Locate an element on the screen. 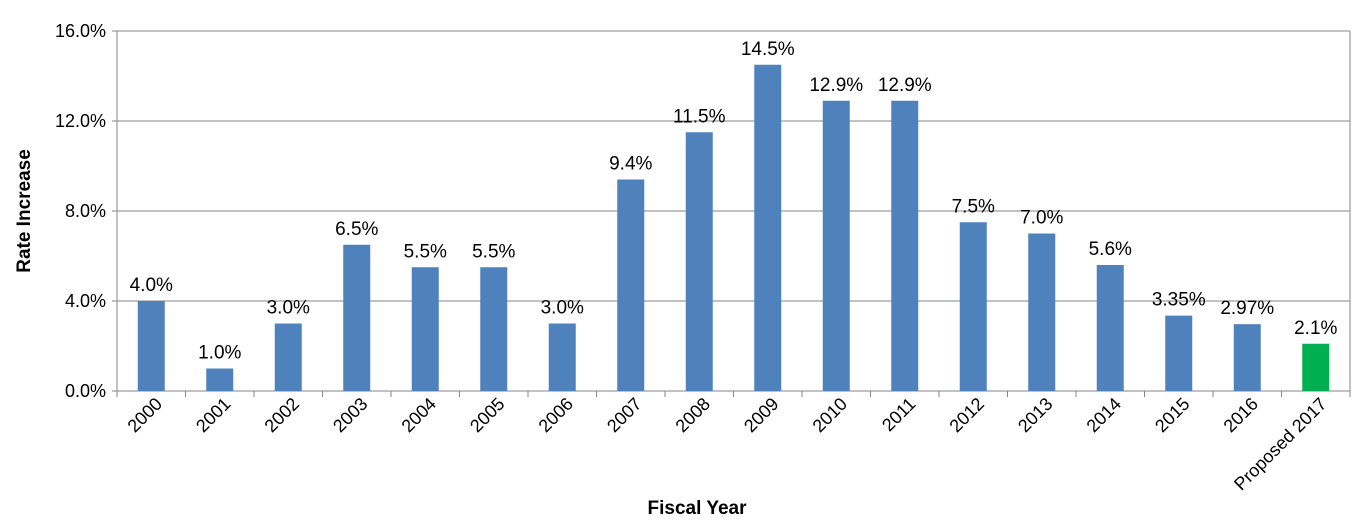 This screenshot has width=1372, height=528. x-tick-label: 2011 is located at coordinates (899, 415).